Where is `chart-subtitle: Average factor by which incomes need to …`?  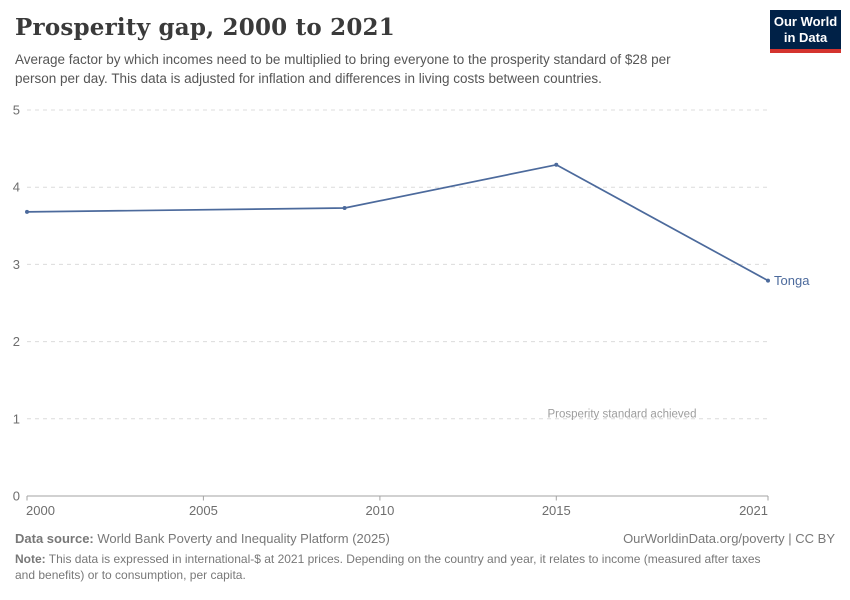 chart-subtitle: Average factor by which incomes need to … is located at coordinates (385, 69).